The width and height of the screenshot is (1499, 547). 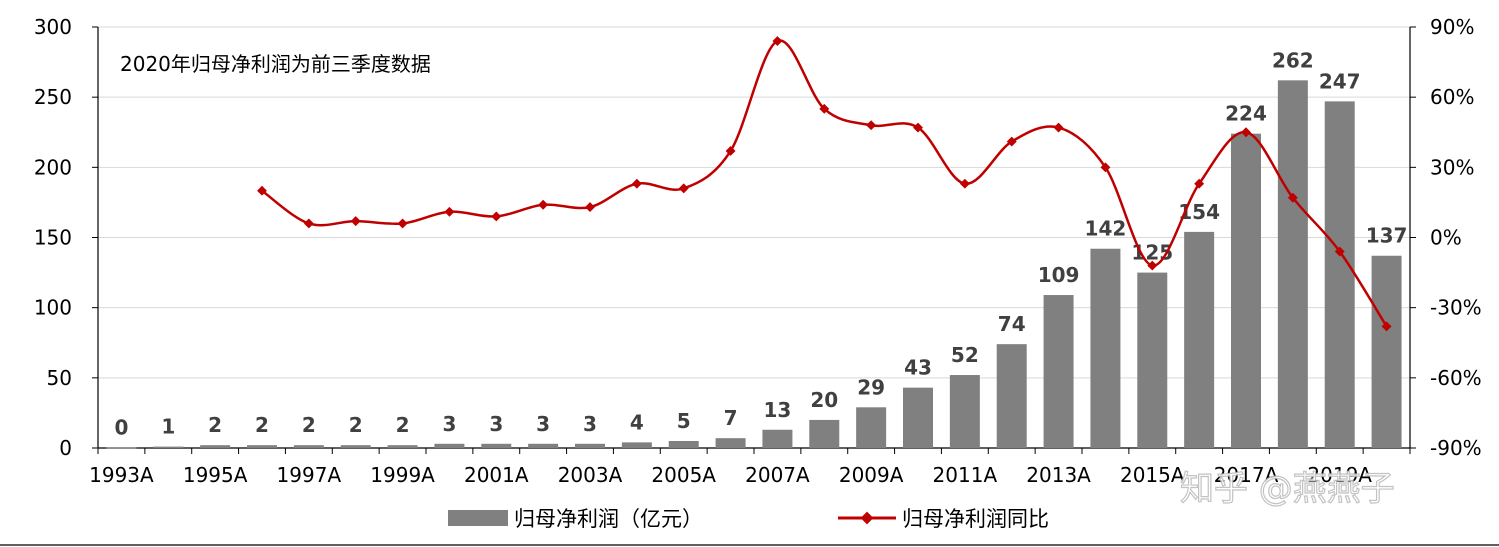 What do you see at coordinates (168, 427) in the screenshot?
I see `bar-data-label: 1` at bounding box center [168, 427].